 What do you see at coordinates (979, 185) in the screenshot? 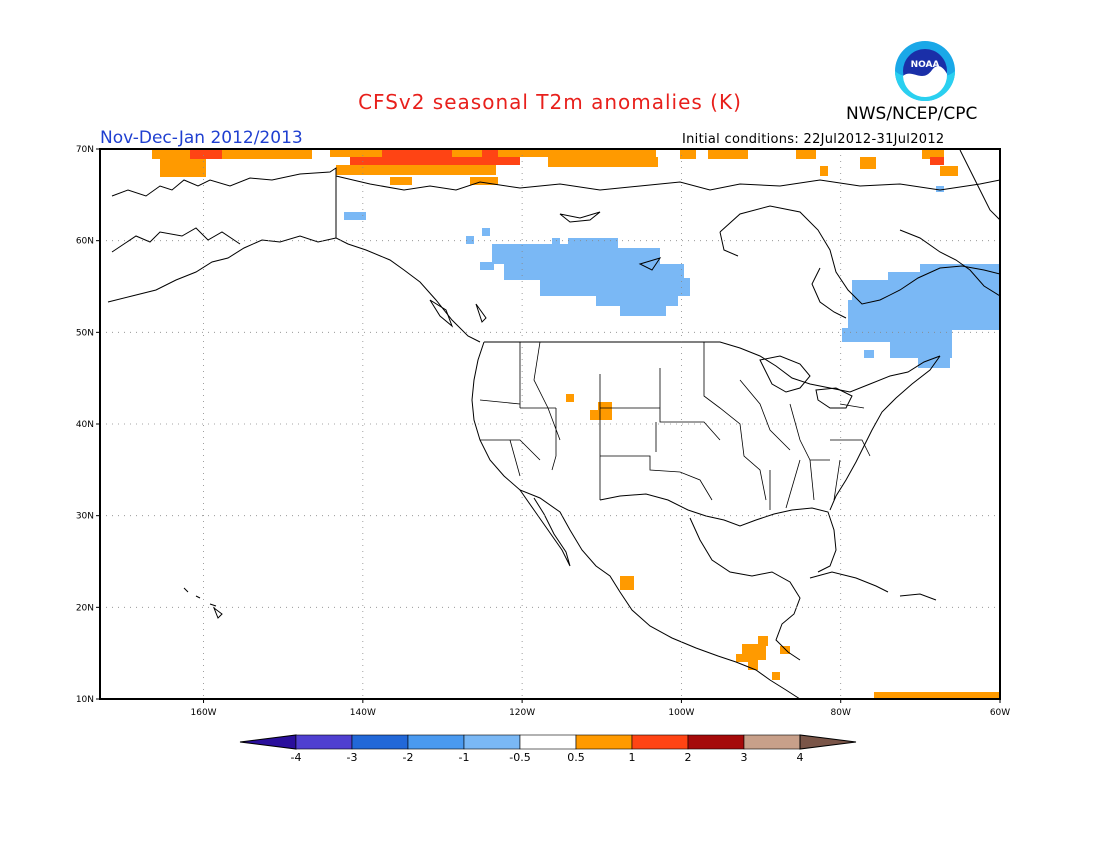
I see `greenland-edge` at bounding box center [979, 185].